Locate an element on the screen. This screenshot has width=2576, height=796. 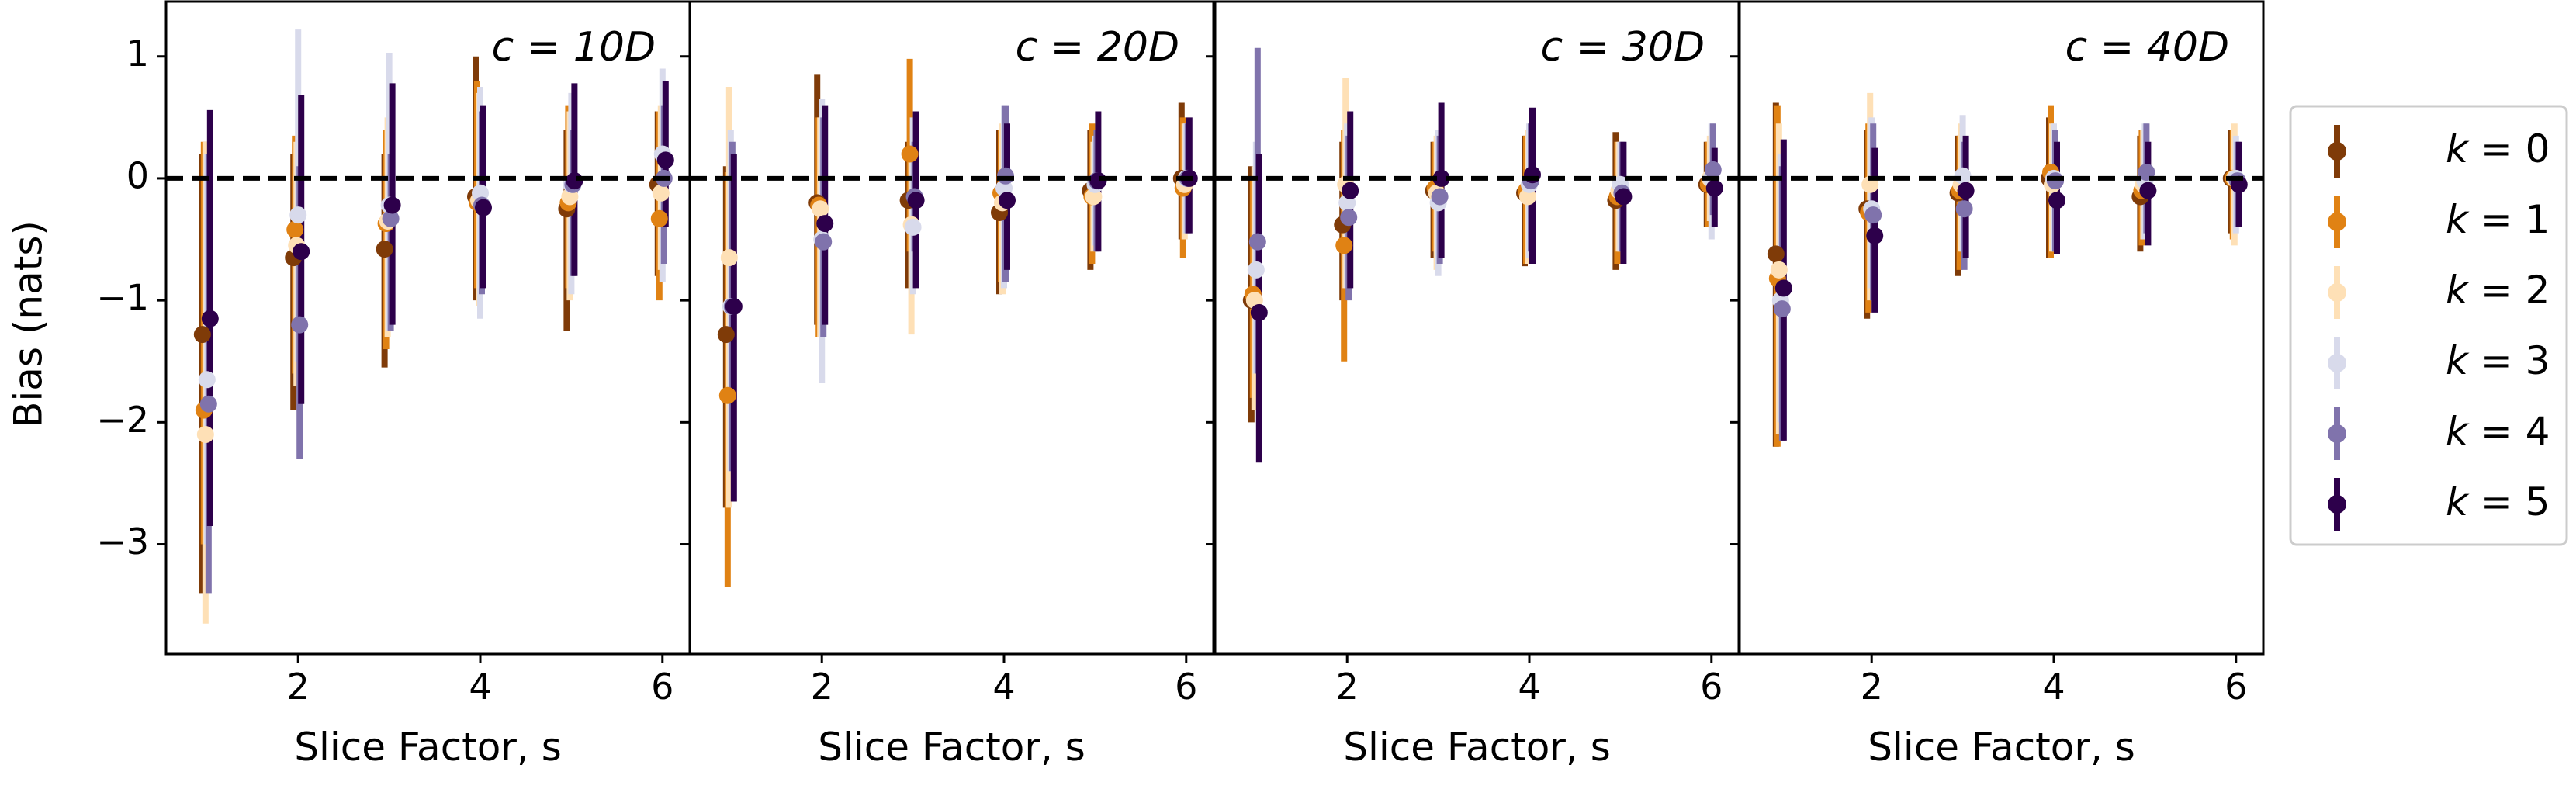
legend-entry: k = 4 is located at coordinates (2439, 433).